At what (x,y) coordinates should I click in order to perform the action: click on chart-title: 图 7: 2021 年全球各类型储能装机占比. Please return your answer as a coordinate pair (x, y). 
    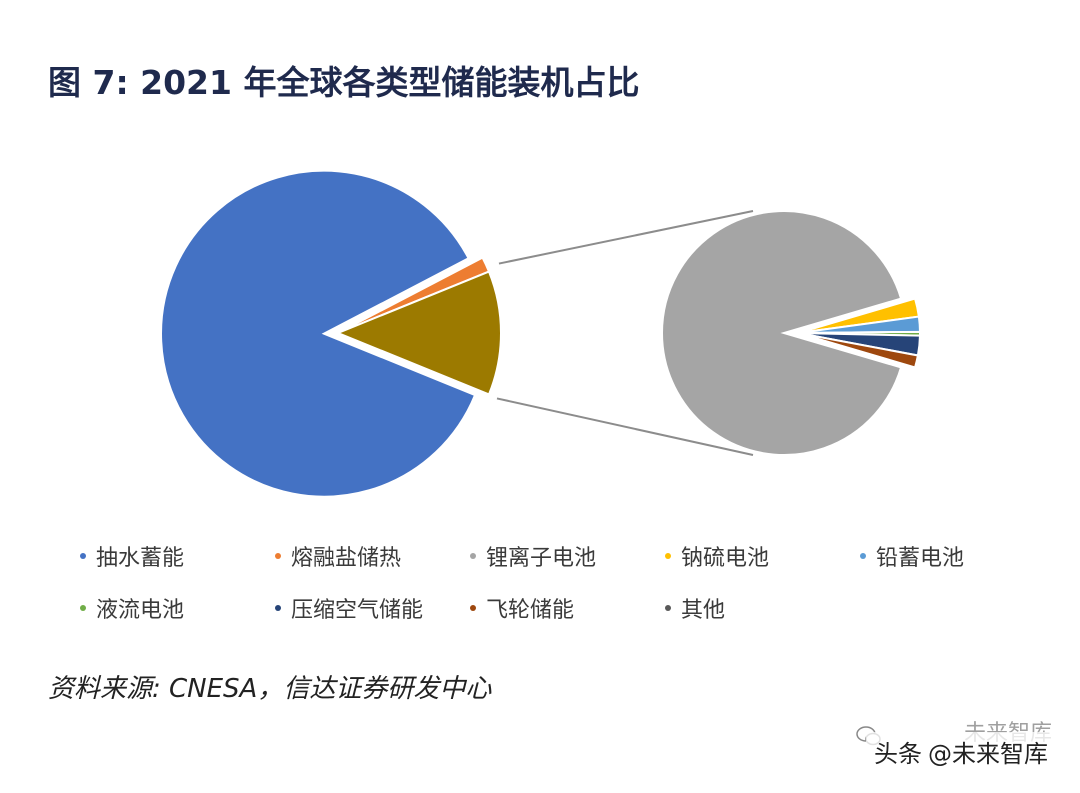
    Looking at the image, I should click on (344, 82).